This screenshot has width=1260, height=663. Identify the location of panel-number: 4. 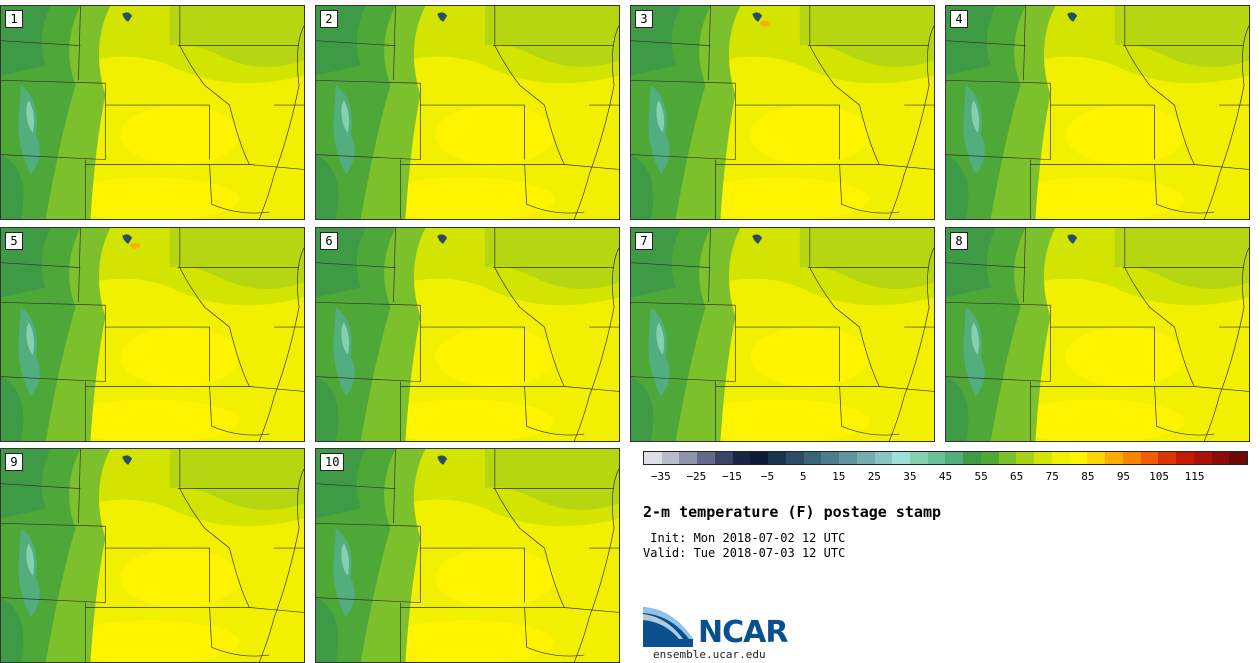
(959, 19).